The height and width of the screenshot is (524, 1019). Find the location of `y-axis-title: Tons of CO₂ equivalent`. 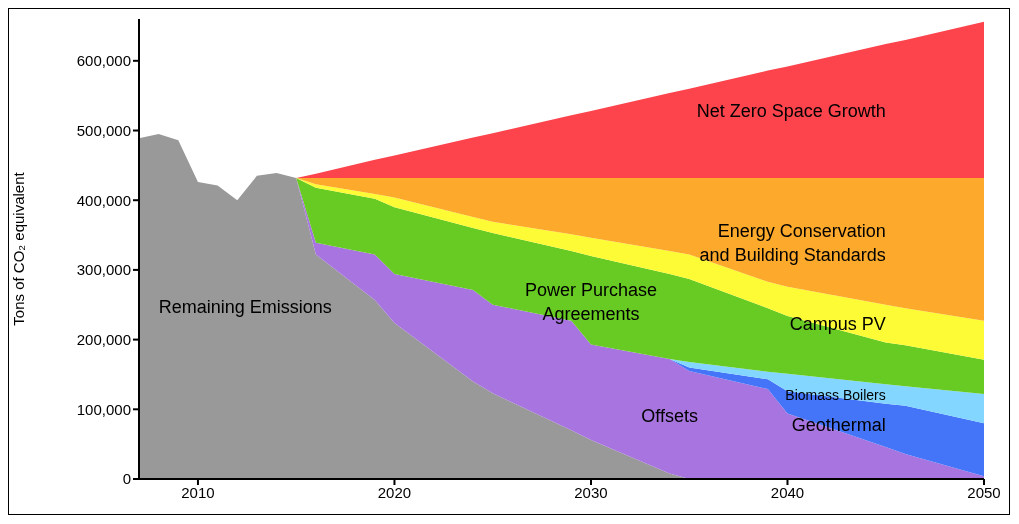

y-axis-title: Tons of CO₂ equivalent is located at coordinates (19, 248).